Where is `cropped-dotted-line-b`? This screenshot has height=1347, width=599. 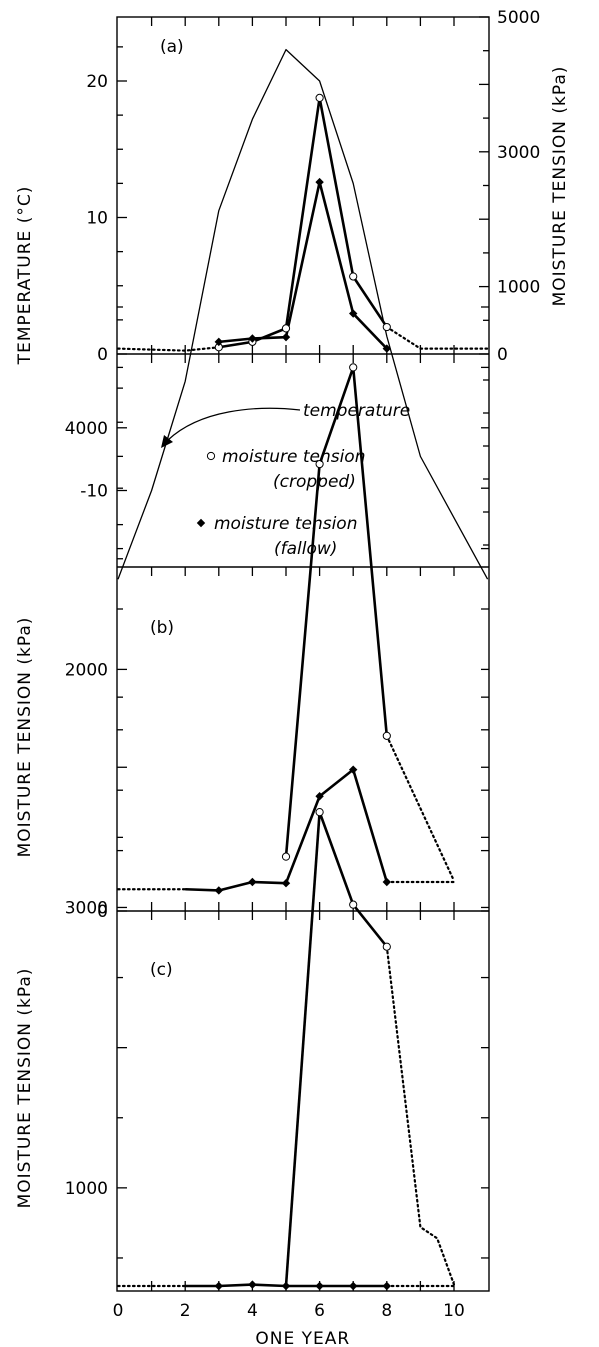
cropped-dotted-line-b is located at coordinates (420, 808).